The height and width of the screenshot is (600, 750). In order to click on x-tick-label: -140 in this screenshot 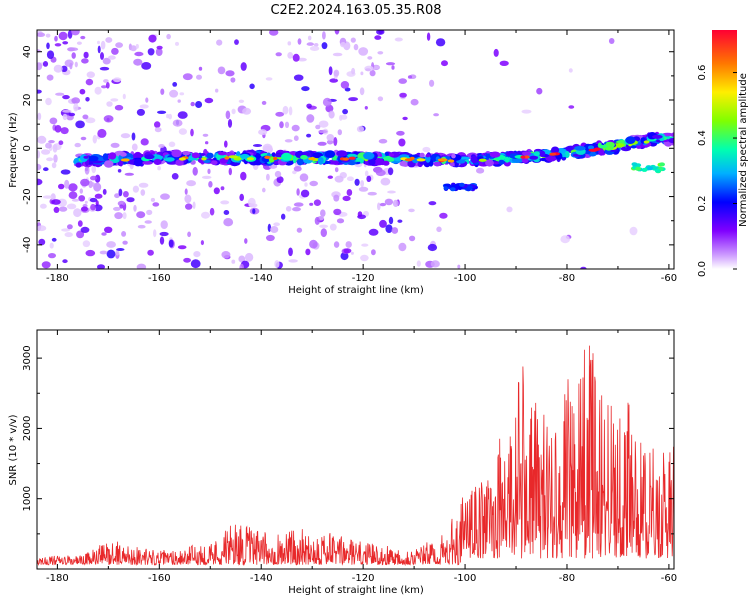, I will do `click(261, 278)`.